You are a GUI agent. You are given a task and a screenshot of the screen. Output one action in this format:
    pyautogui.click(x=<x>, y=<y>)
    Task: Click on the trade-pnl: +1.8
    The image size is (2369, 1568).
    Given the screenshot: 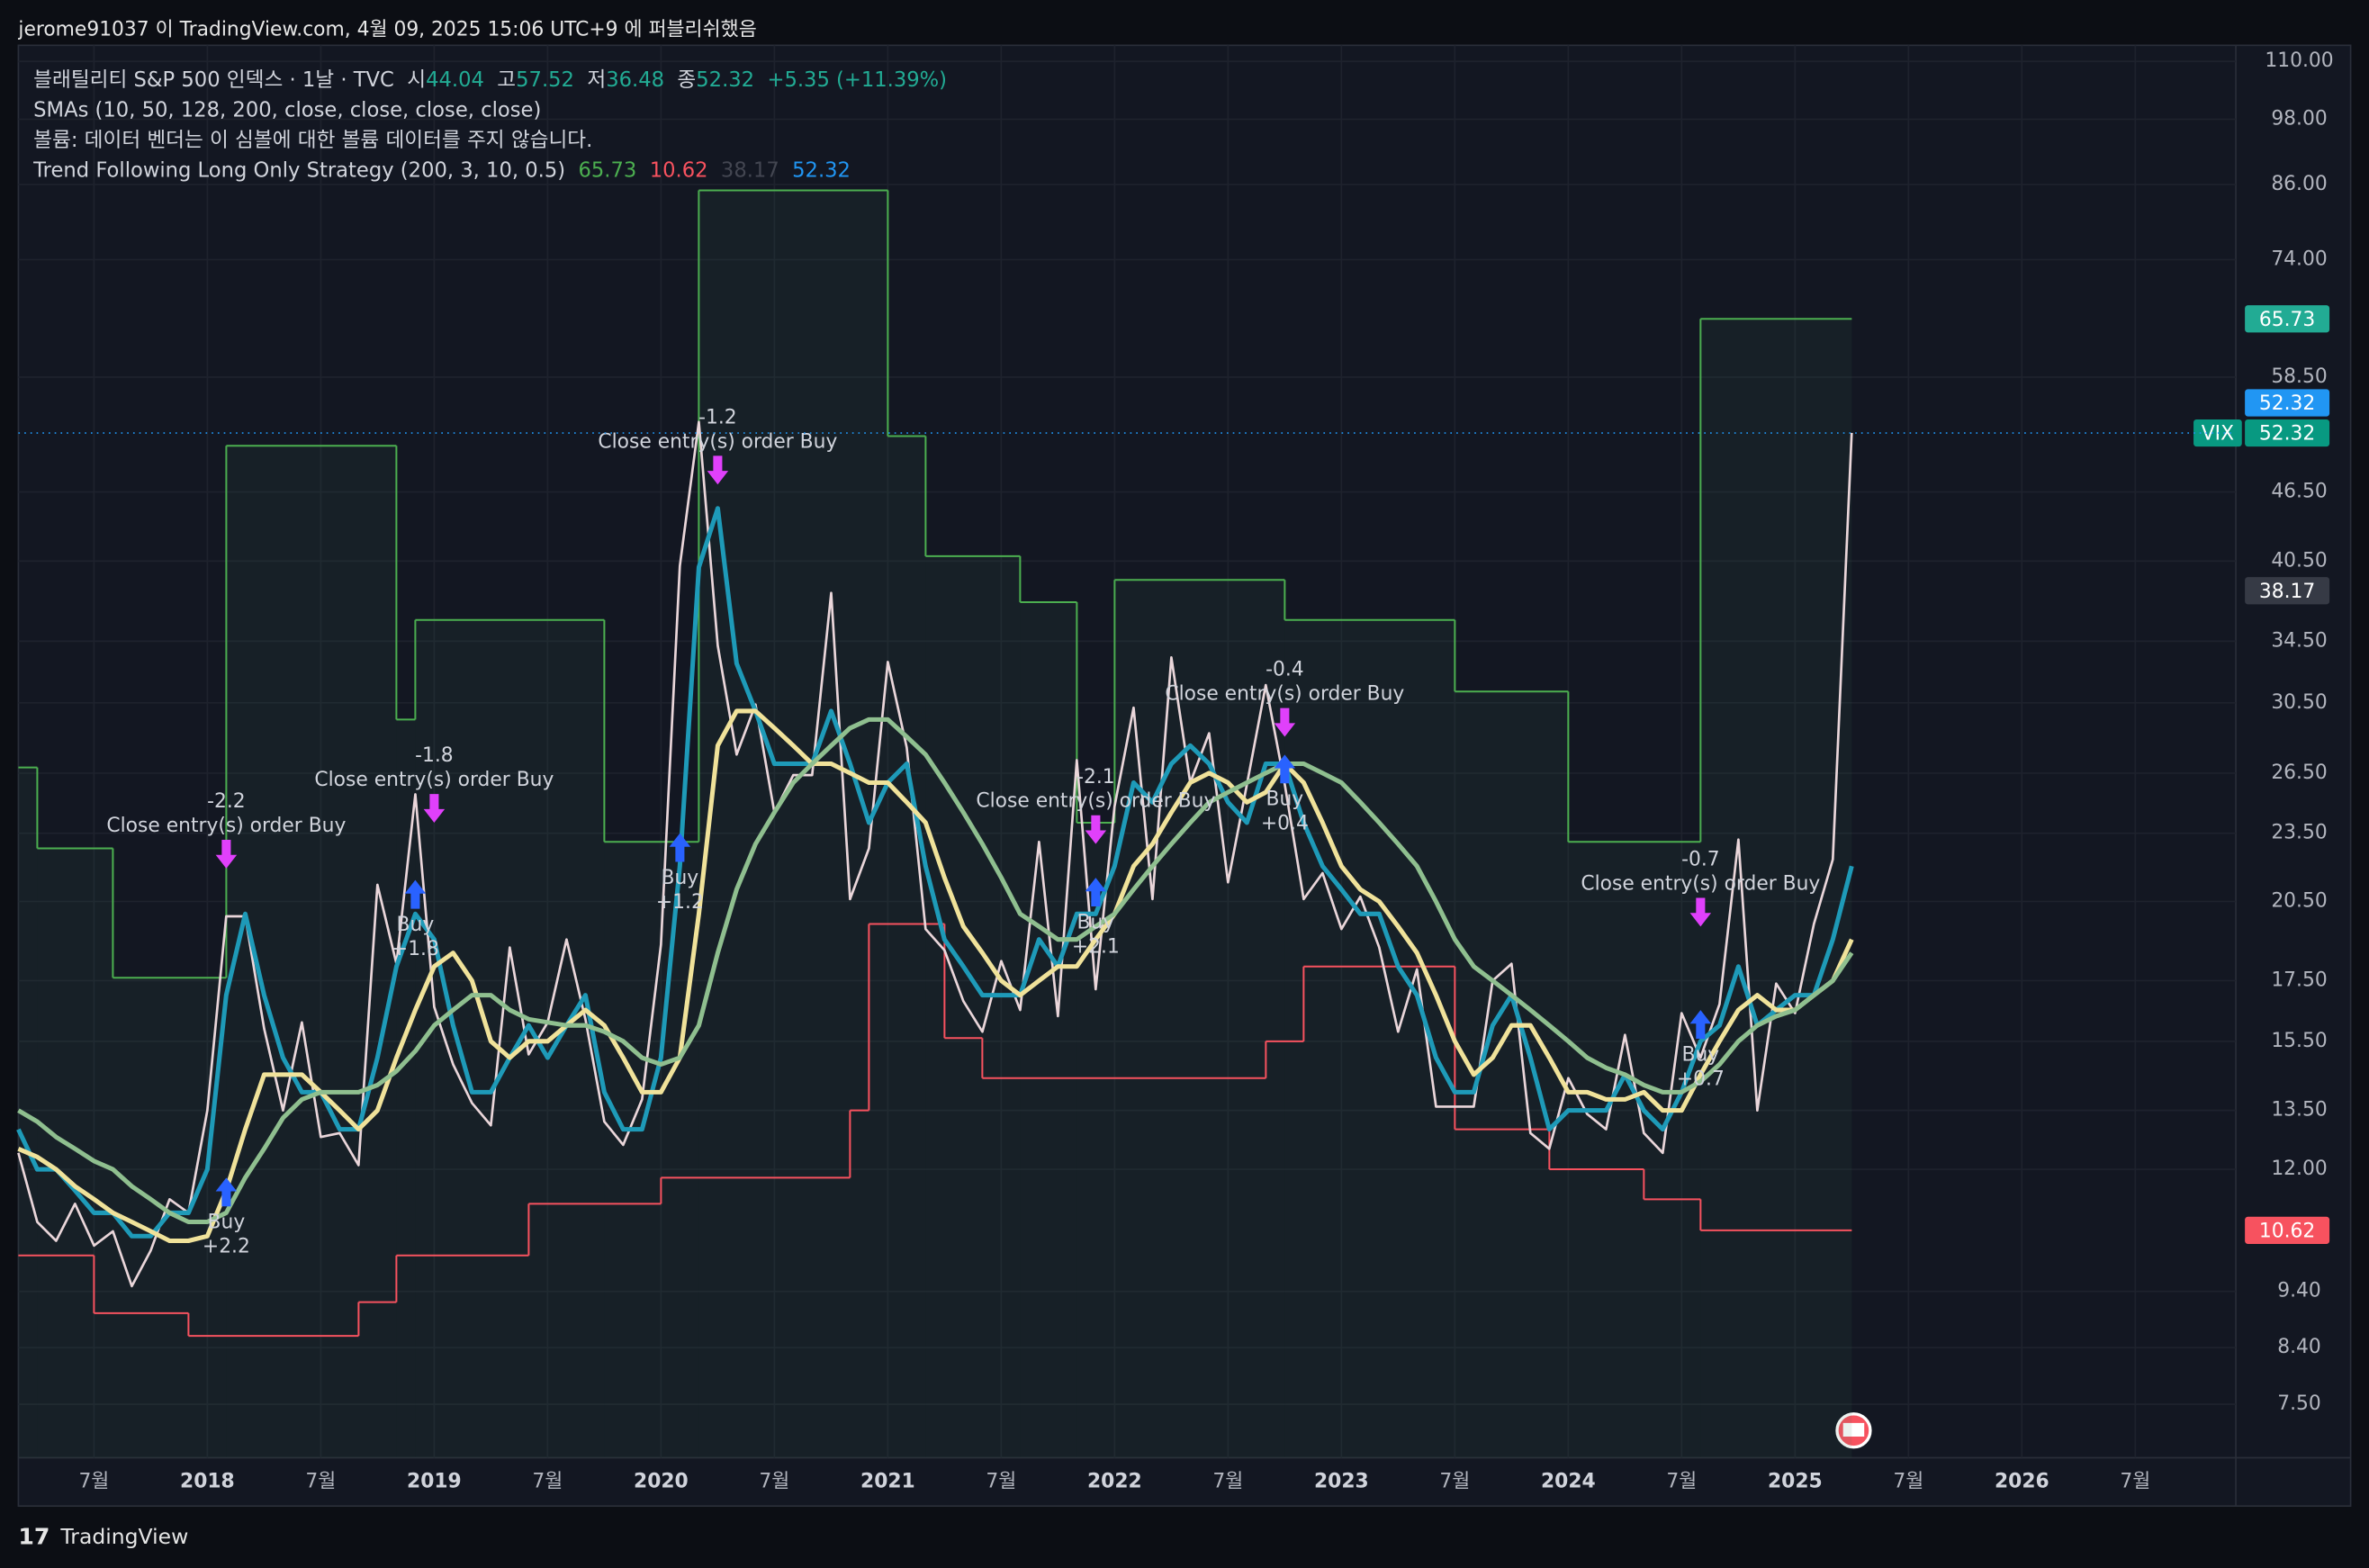 What is the action you would take?
    pyautogui.click(x=415, y=949)
    